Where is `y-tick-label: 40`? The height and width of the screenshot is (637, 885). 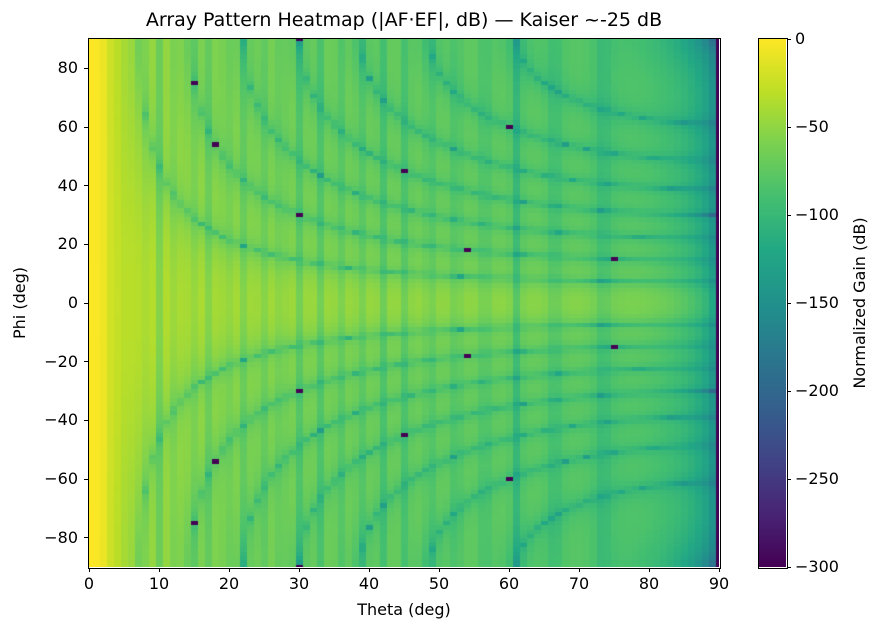 y-tick-label: 40 is located at coordinates (67, 185).